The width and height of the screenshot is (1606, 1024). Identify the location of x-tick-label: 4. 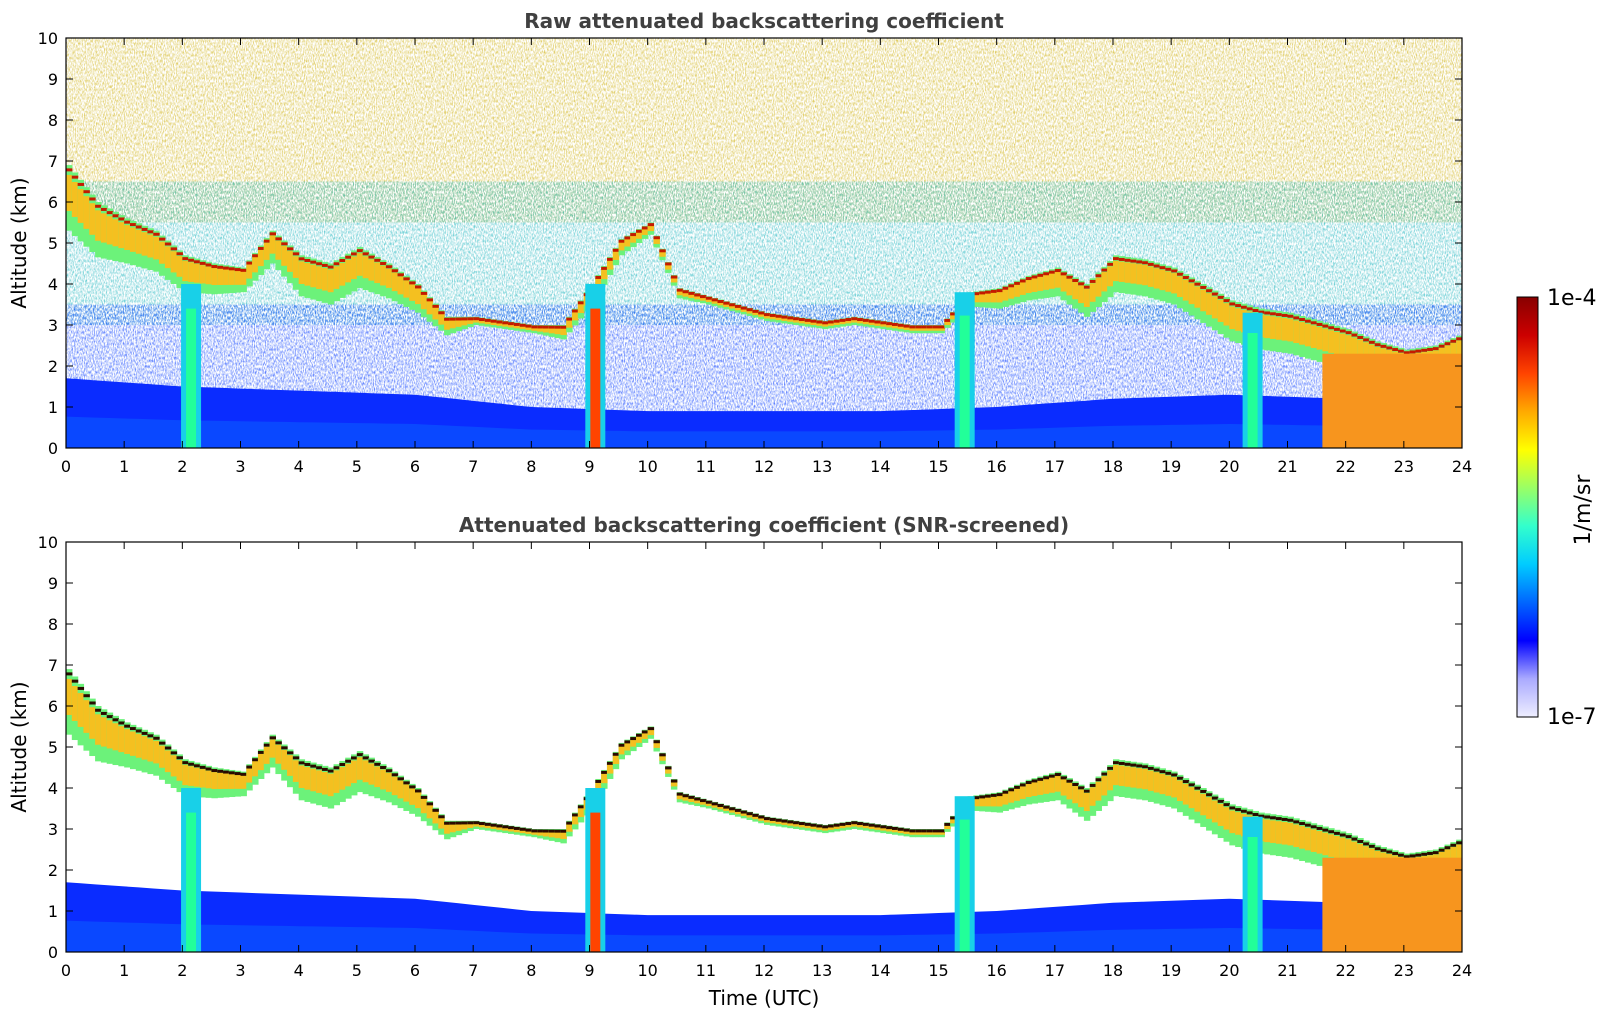
(299, 466).